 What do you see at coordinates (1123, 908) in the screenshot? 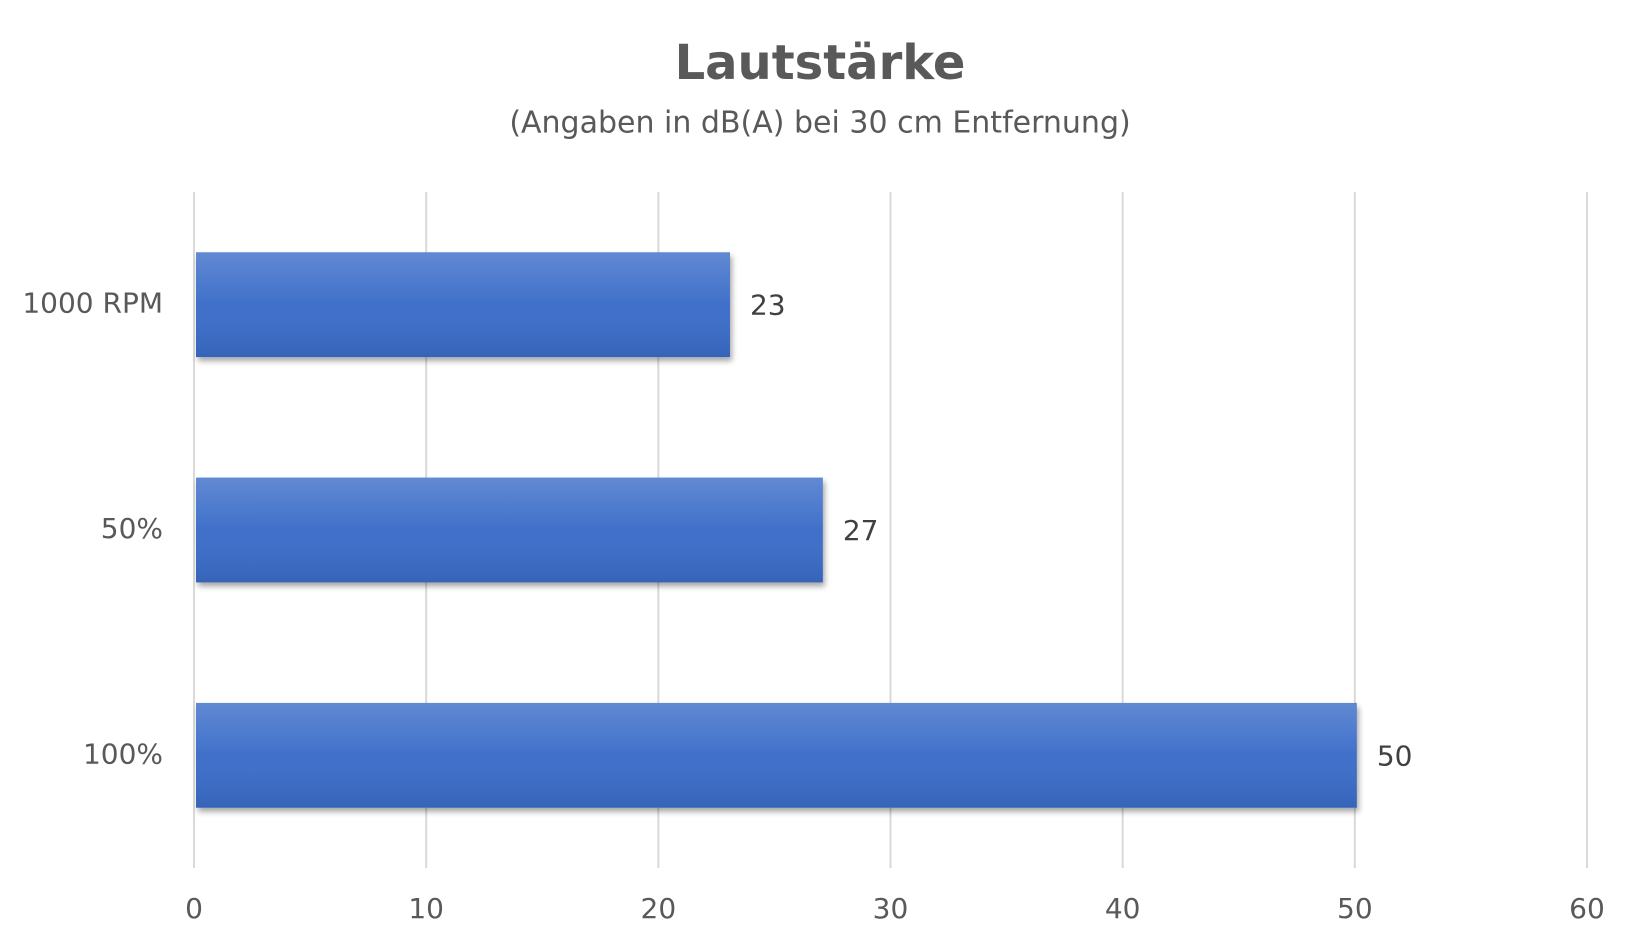
I see `x-tick-label: 40` at bounding box center [1123, 908].